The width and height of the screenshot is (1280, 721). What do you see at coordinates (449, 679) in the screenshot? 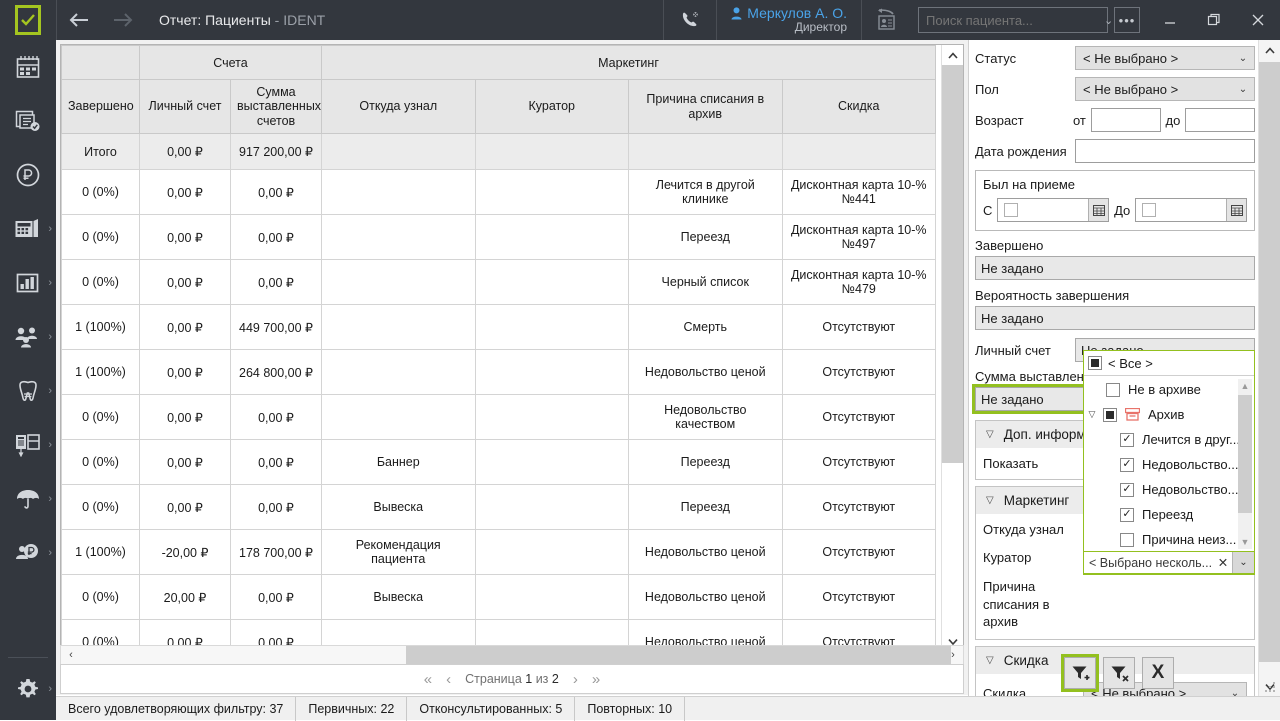
I see `prev-page-button: ‹` at bounding box center [449, 679].